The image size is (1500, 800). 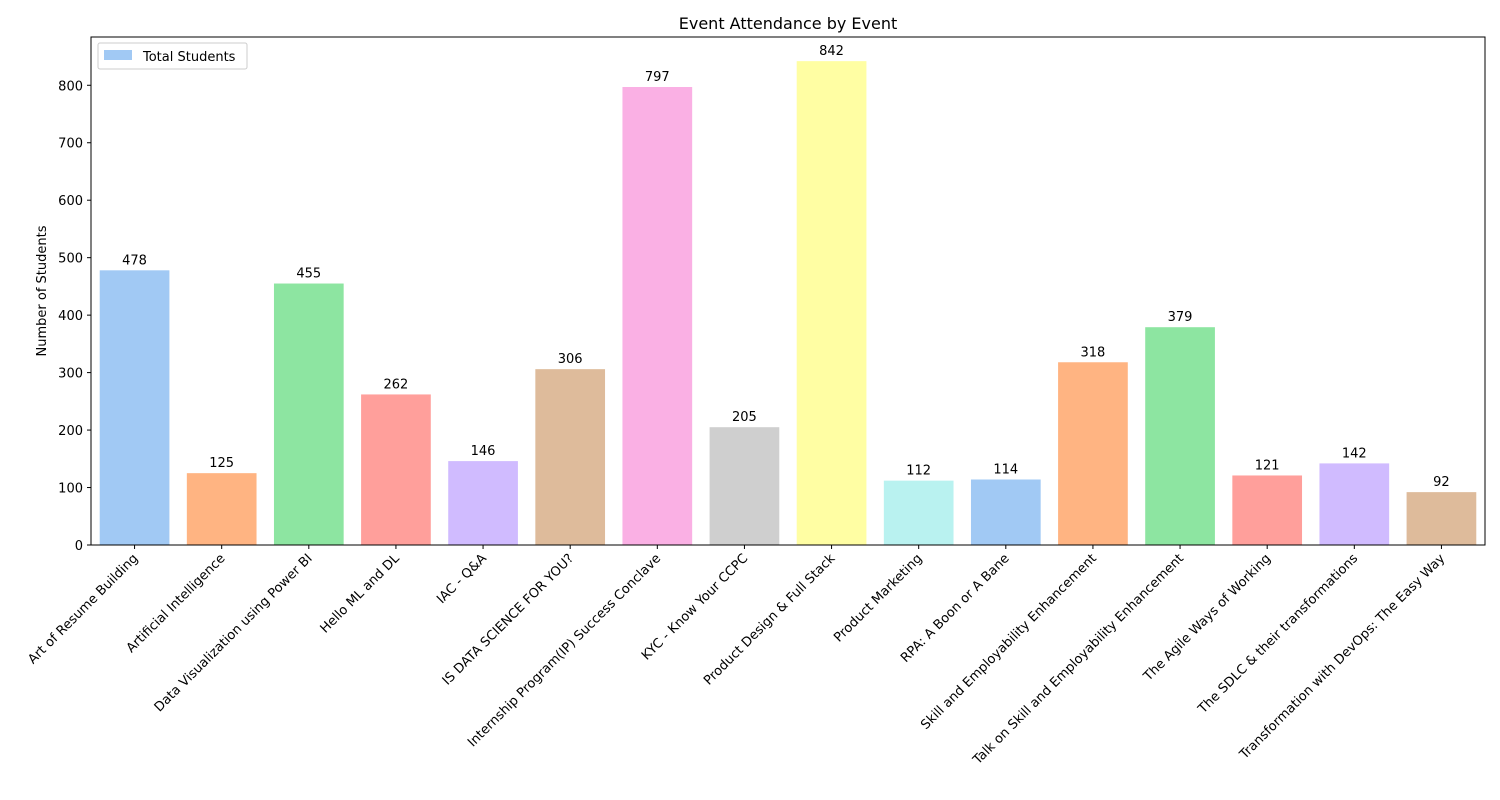 I want to click on y-tick-label: 200, so click(x=70, y=431).